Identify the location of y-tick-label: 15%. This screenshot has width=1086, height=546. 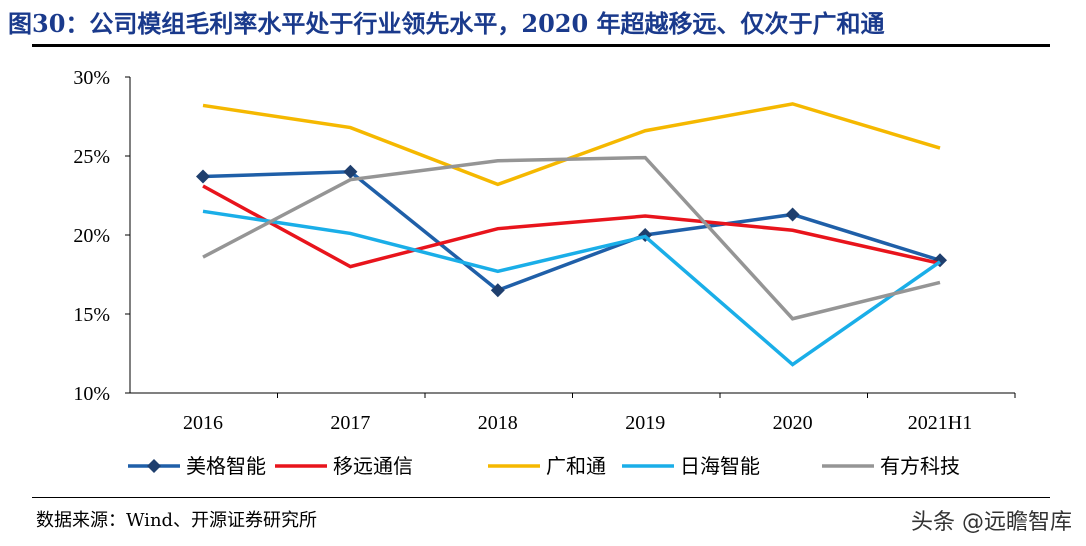
(91, 315).